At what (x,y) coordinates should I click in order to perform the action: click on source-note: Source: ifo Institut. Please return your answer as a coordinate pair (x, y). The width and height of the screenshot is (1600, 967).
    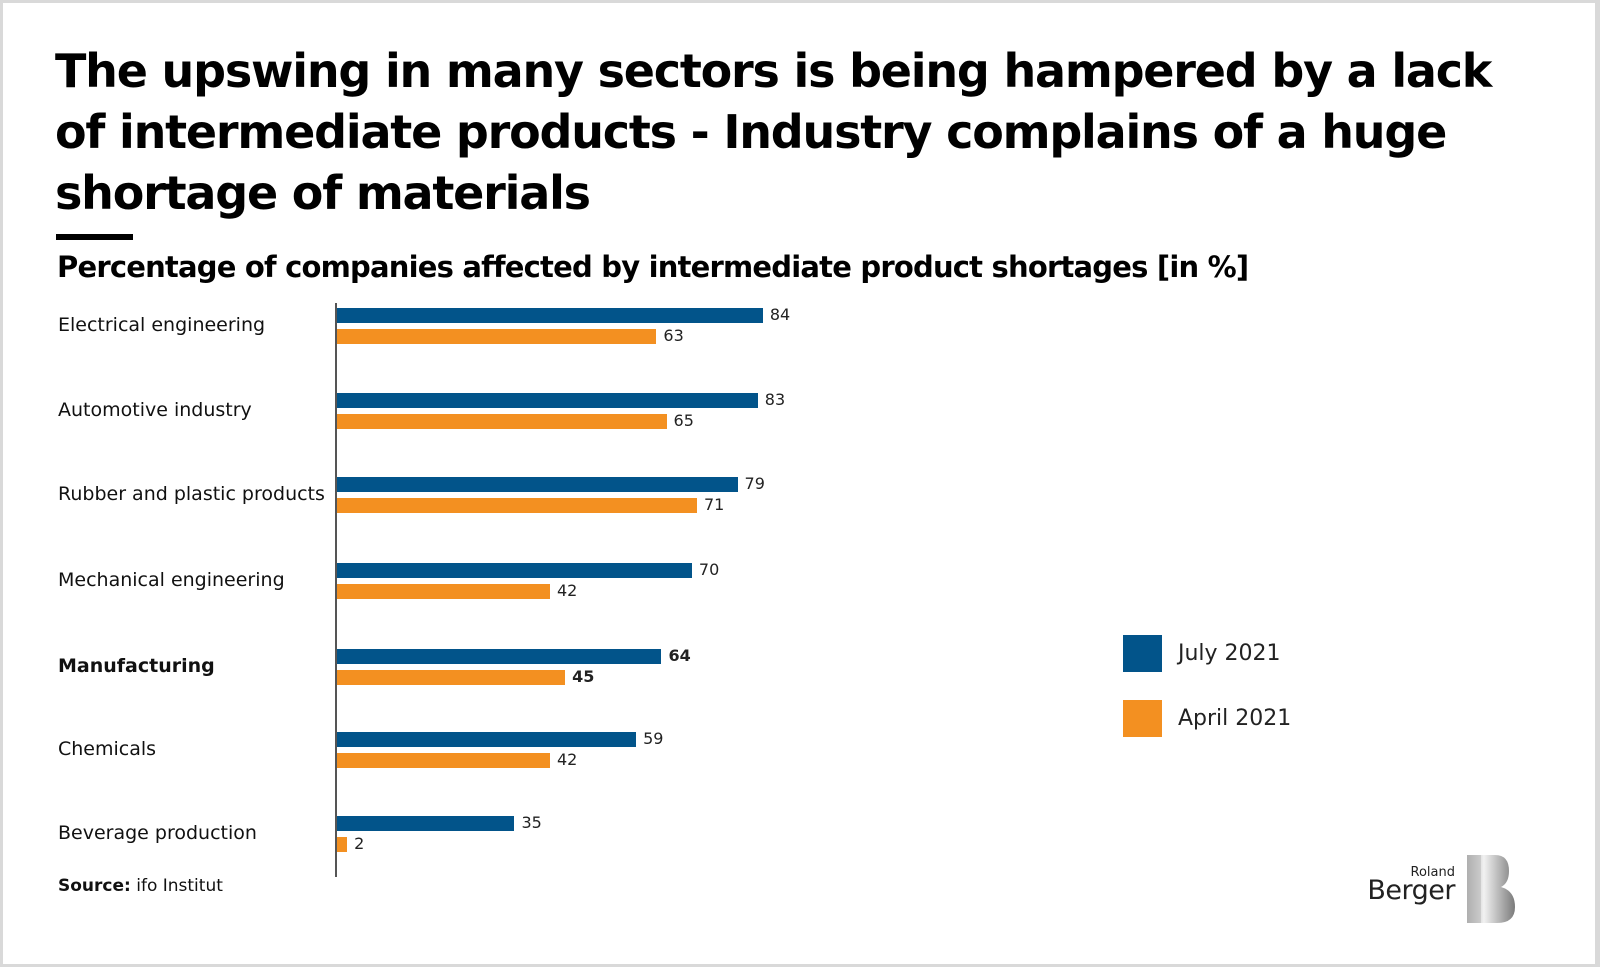
    Looking at the image, I should click on (140, 886).